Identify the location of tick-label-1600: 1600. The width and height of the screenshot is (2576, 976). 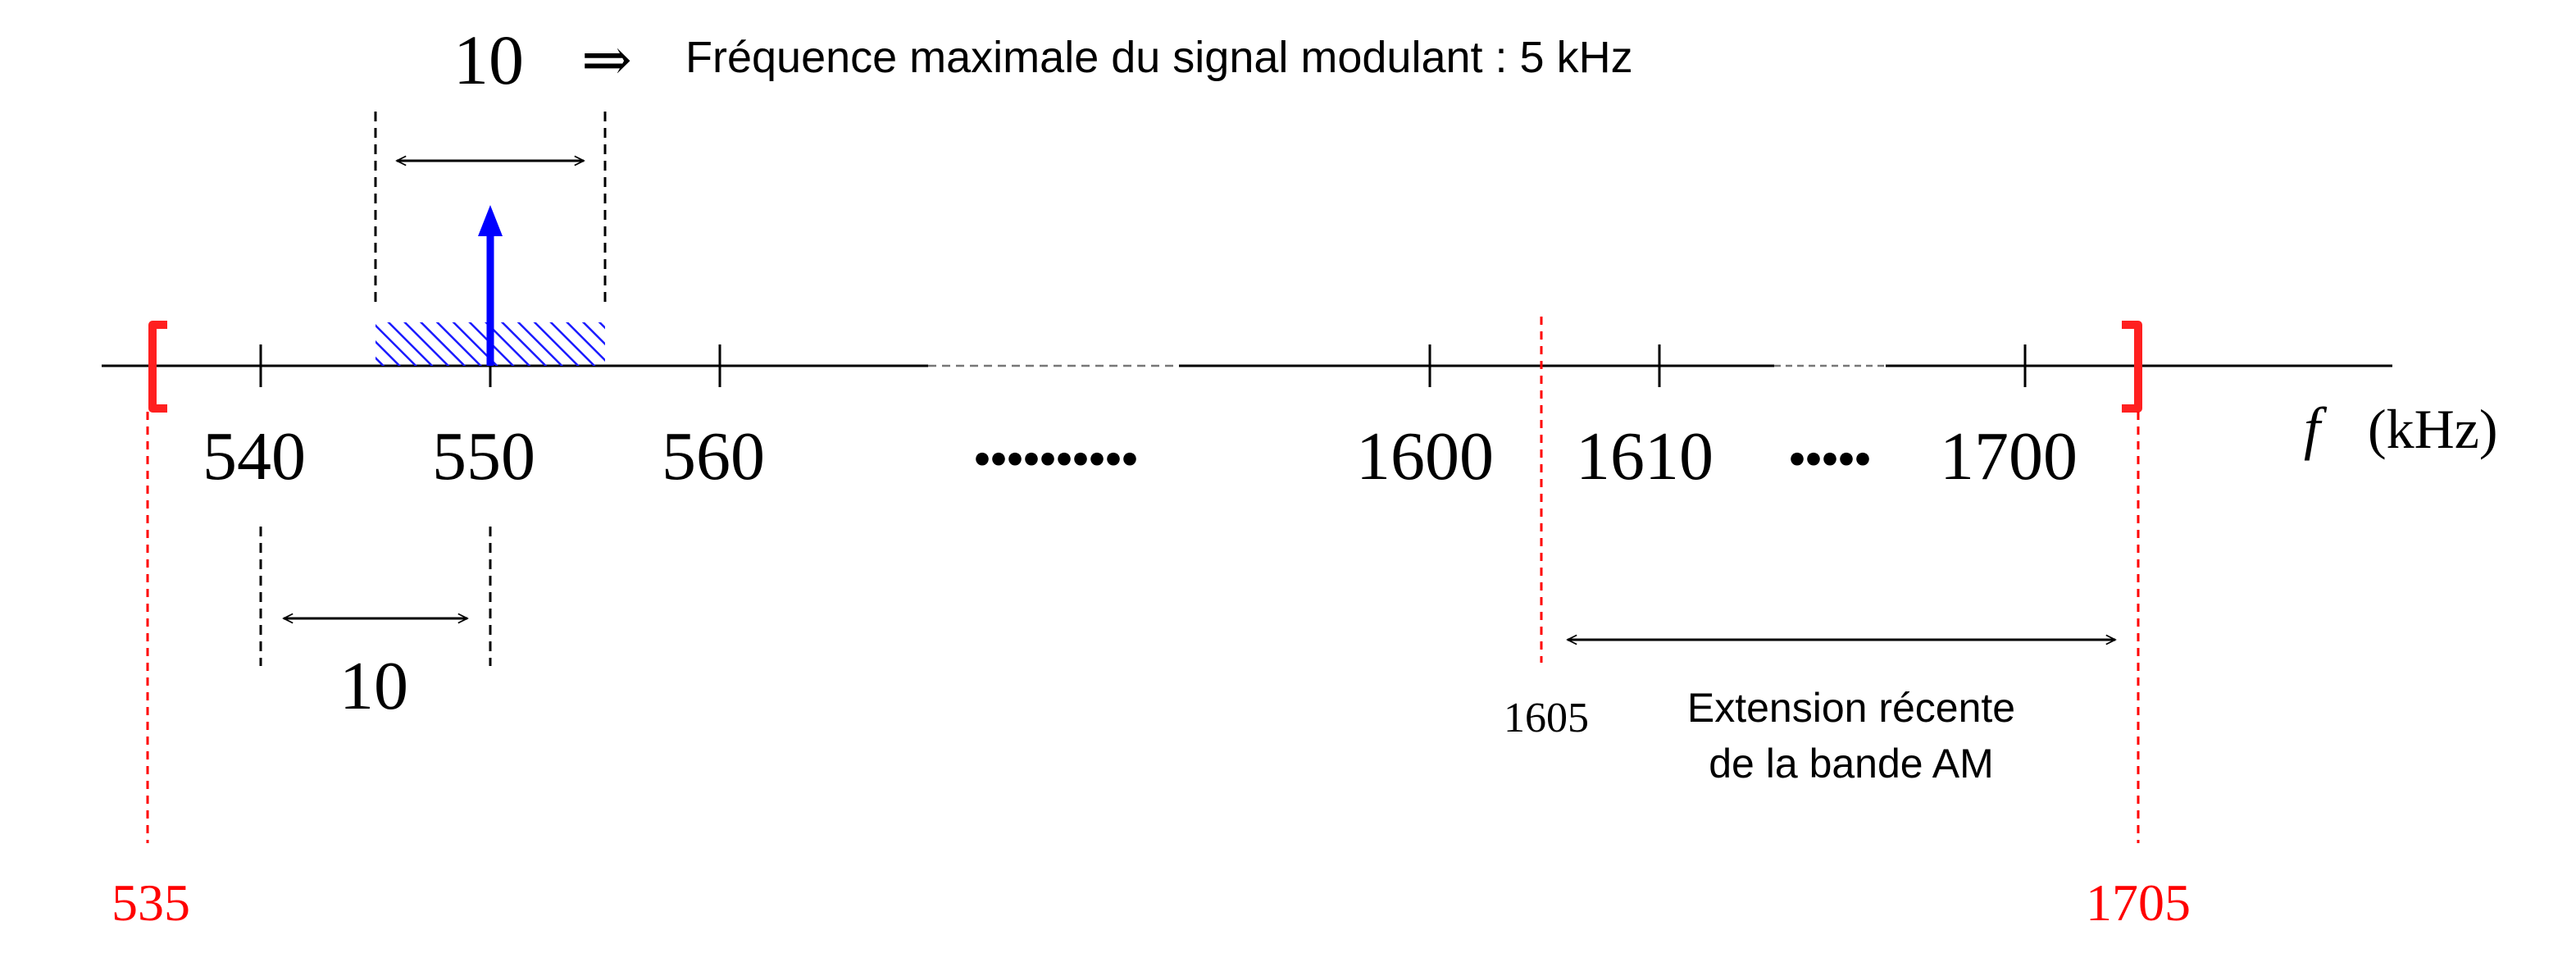
(1425, 456).